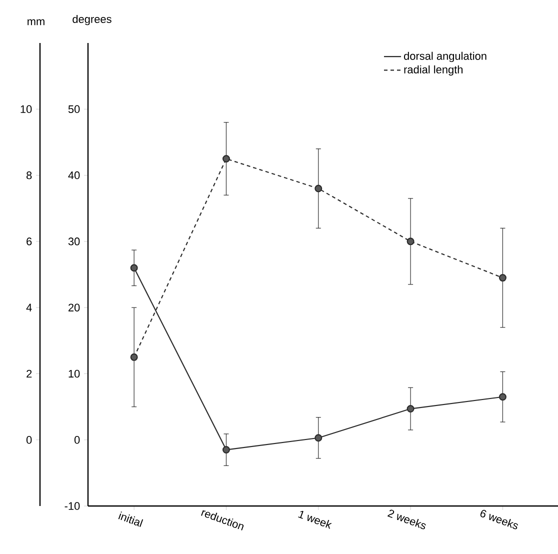  What do you see at coordinates (92, 20) in the screenshot?
I see `y-axis-title: degrees` at bounding box center [92, 20].